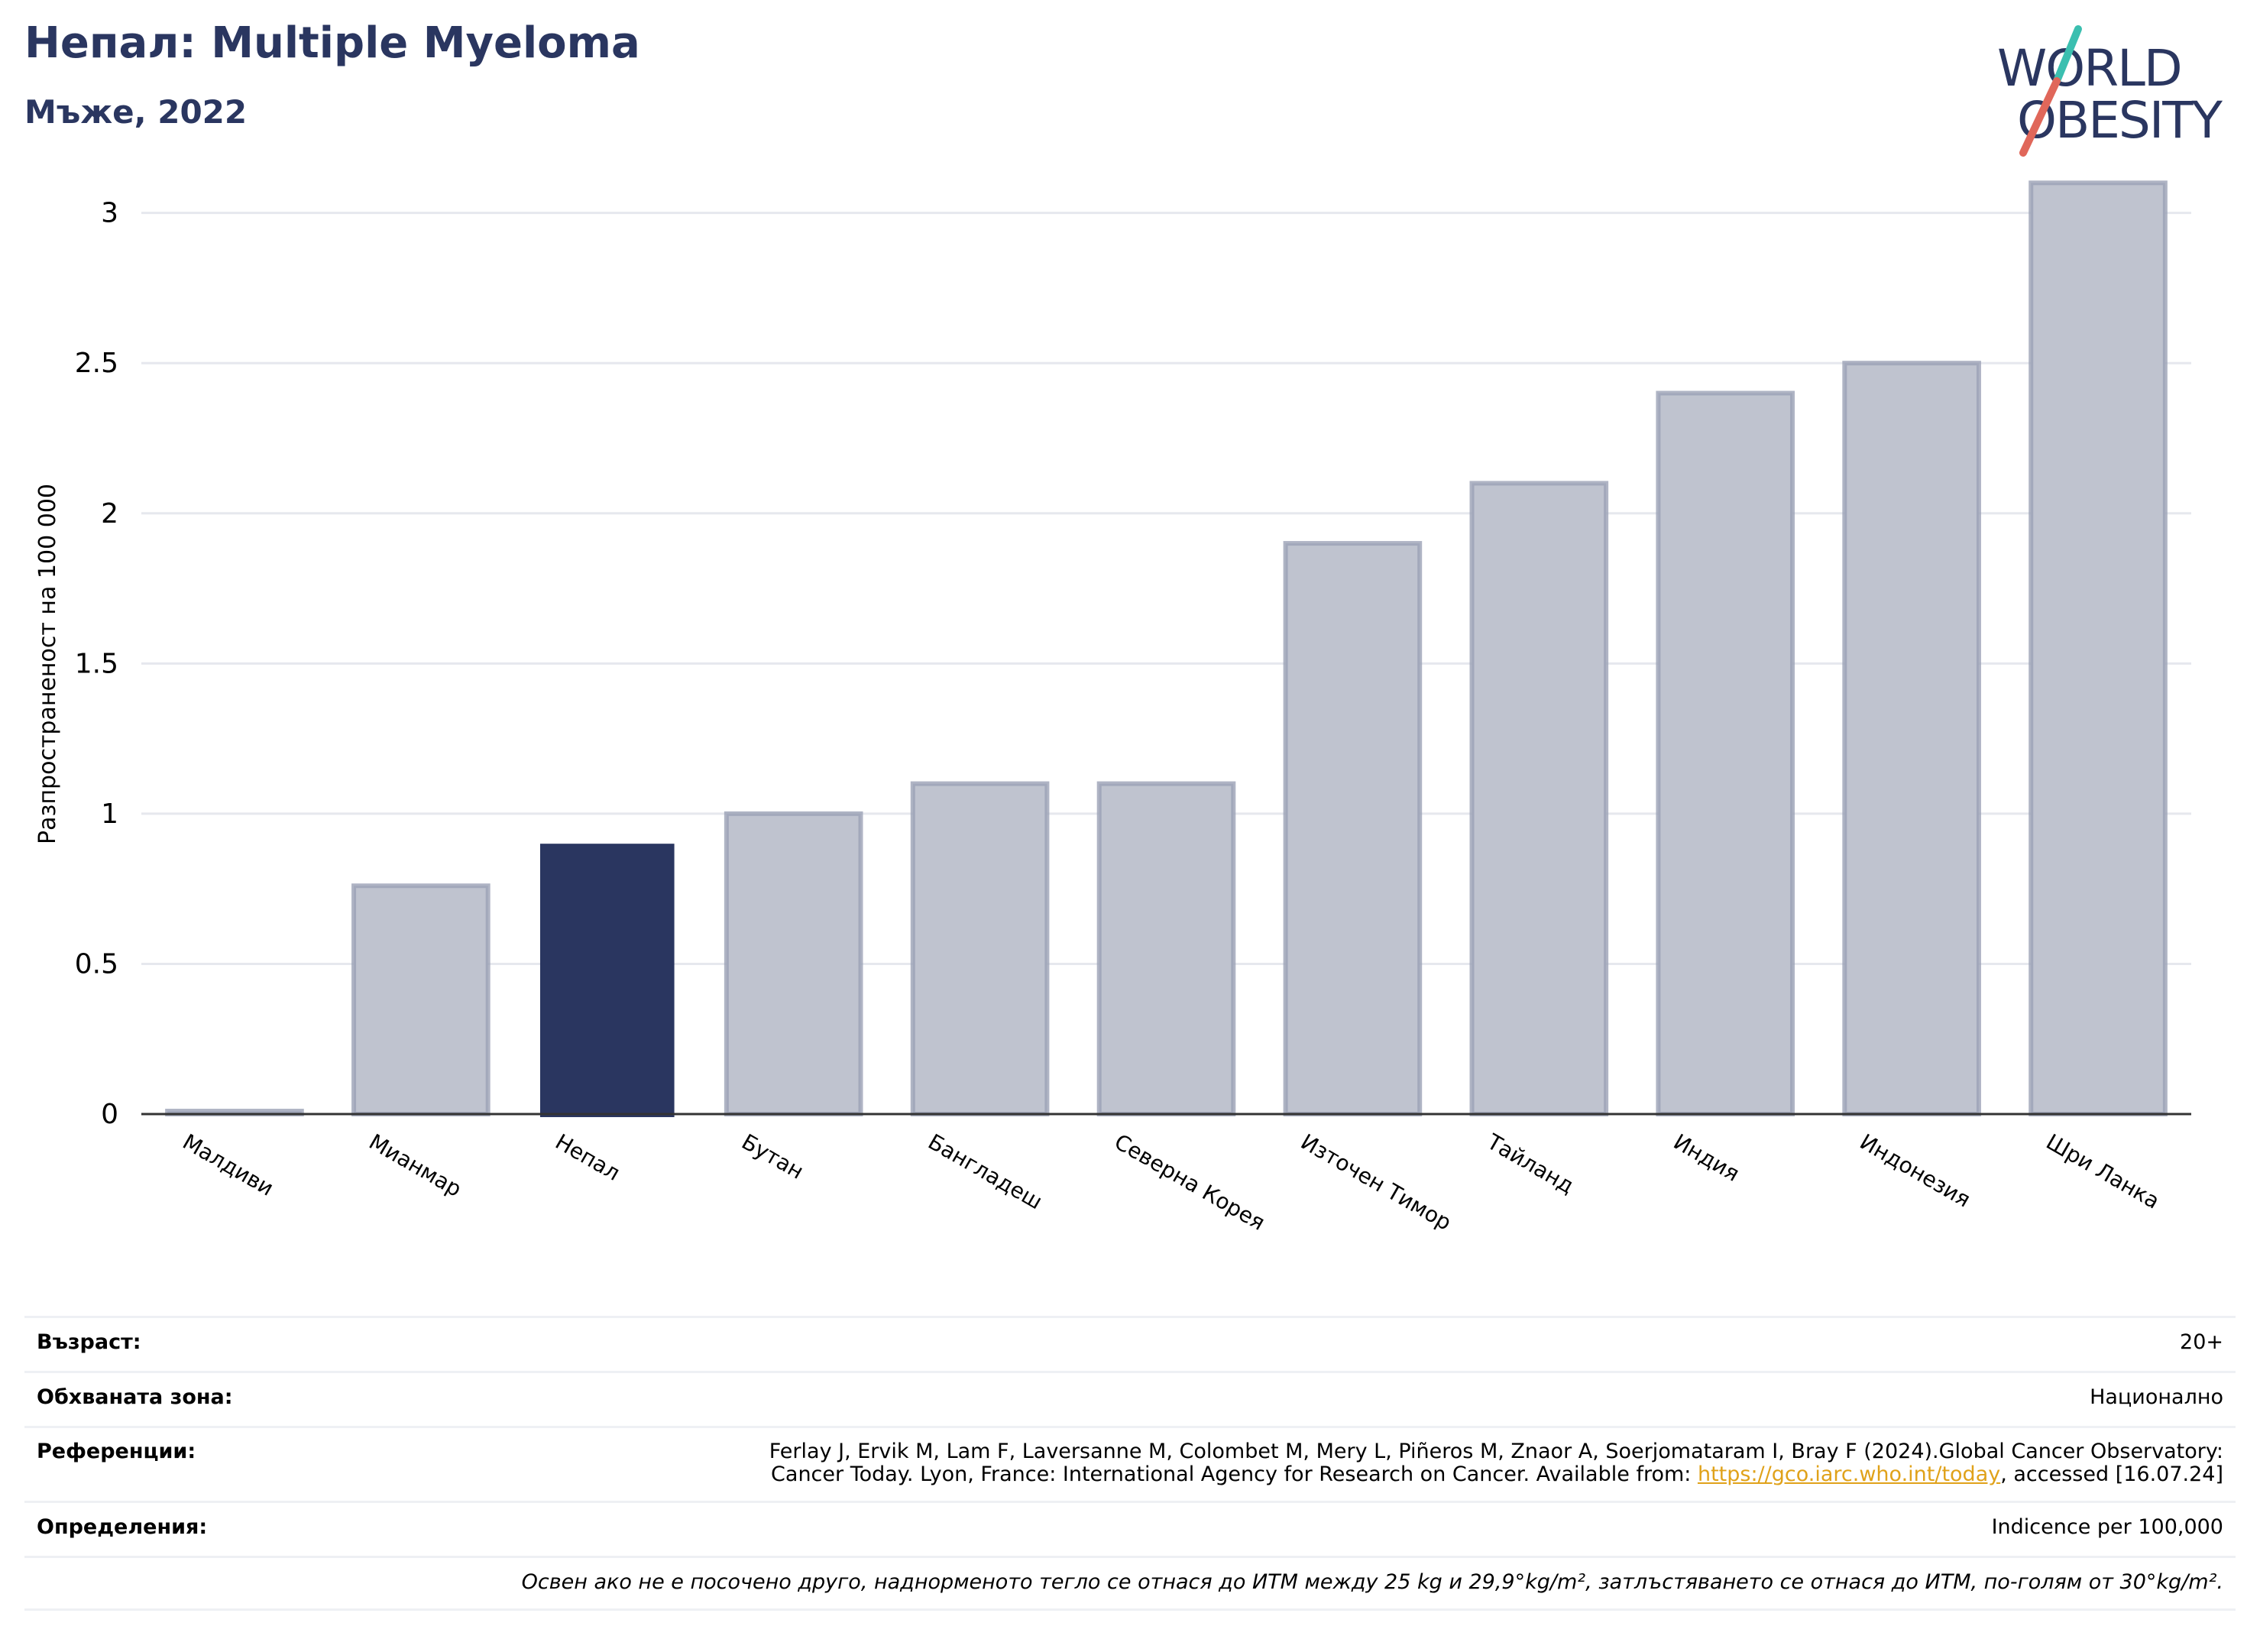 The height and width of the screenshot is (1652, 2260). I want to click on meta-row-age: Възраст: 20+, so click(1130, 1343).